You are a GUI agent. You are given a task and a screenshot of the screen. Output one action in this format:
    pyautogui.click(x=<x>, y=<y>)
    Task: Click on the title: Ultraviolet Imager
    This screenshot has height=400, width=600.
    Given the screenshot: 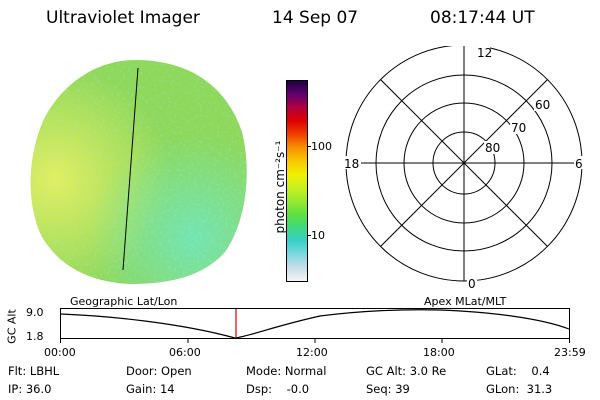 What is the action you would take?
    pyautogui.click(x=123, y=18)
    